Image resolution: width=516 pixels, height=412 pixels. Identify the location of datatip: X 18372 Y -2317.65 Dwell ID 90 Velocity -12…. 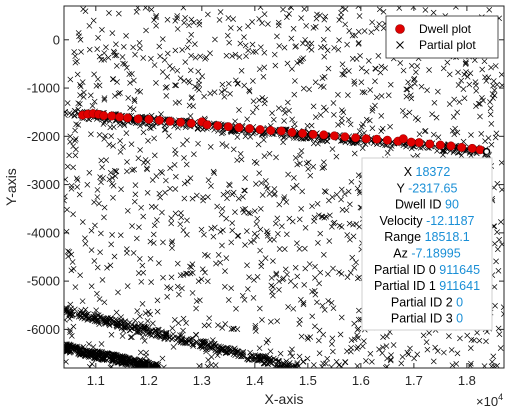
(427, 241).